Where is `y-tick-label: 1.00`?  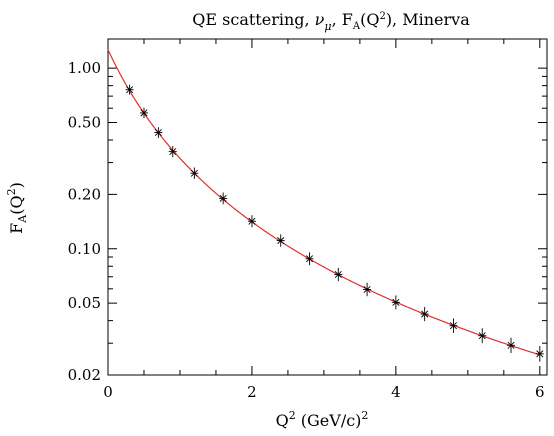
y-tick-label: 1.00 is located at coordinates (84, 68).